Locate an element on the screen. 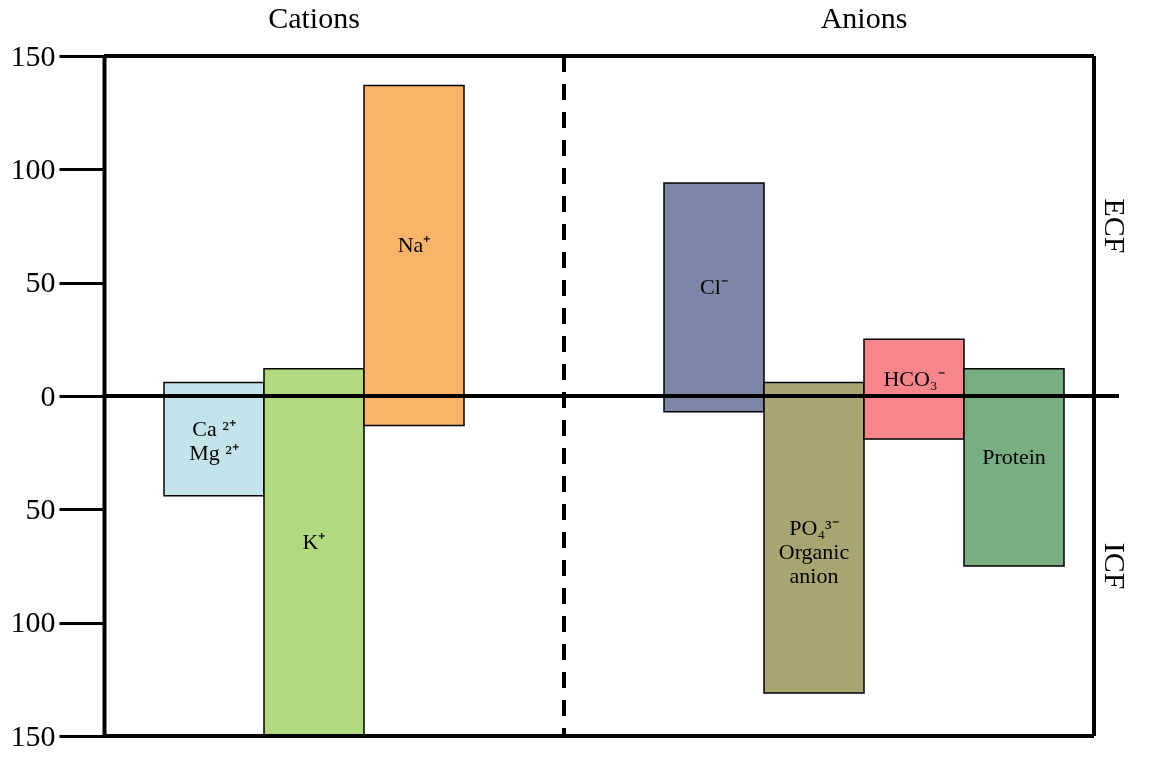  x-tick-label: Cl⁻ is located at coordinates (714, 287).